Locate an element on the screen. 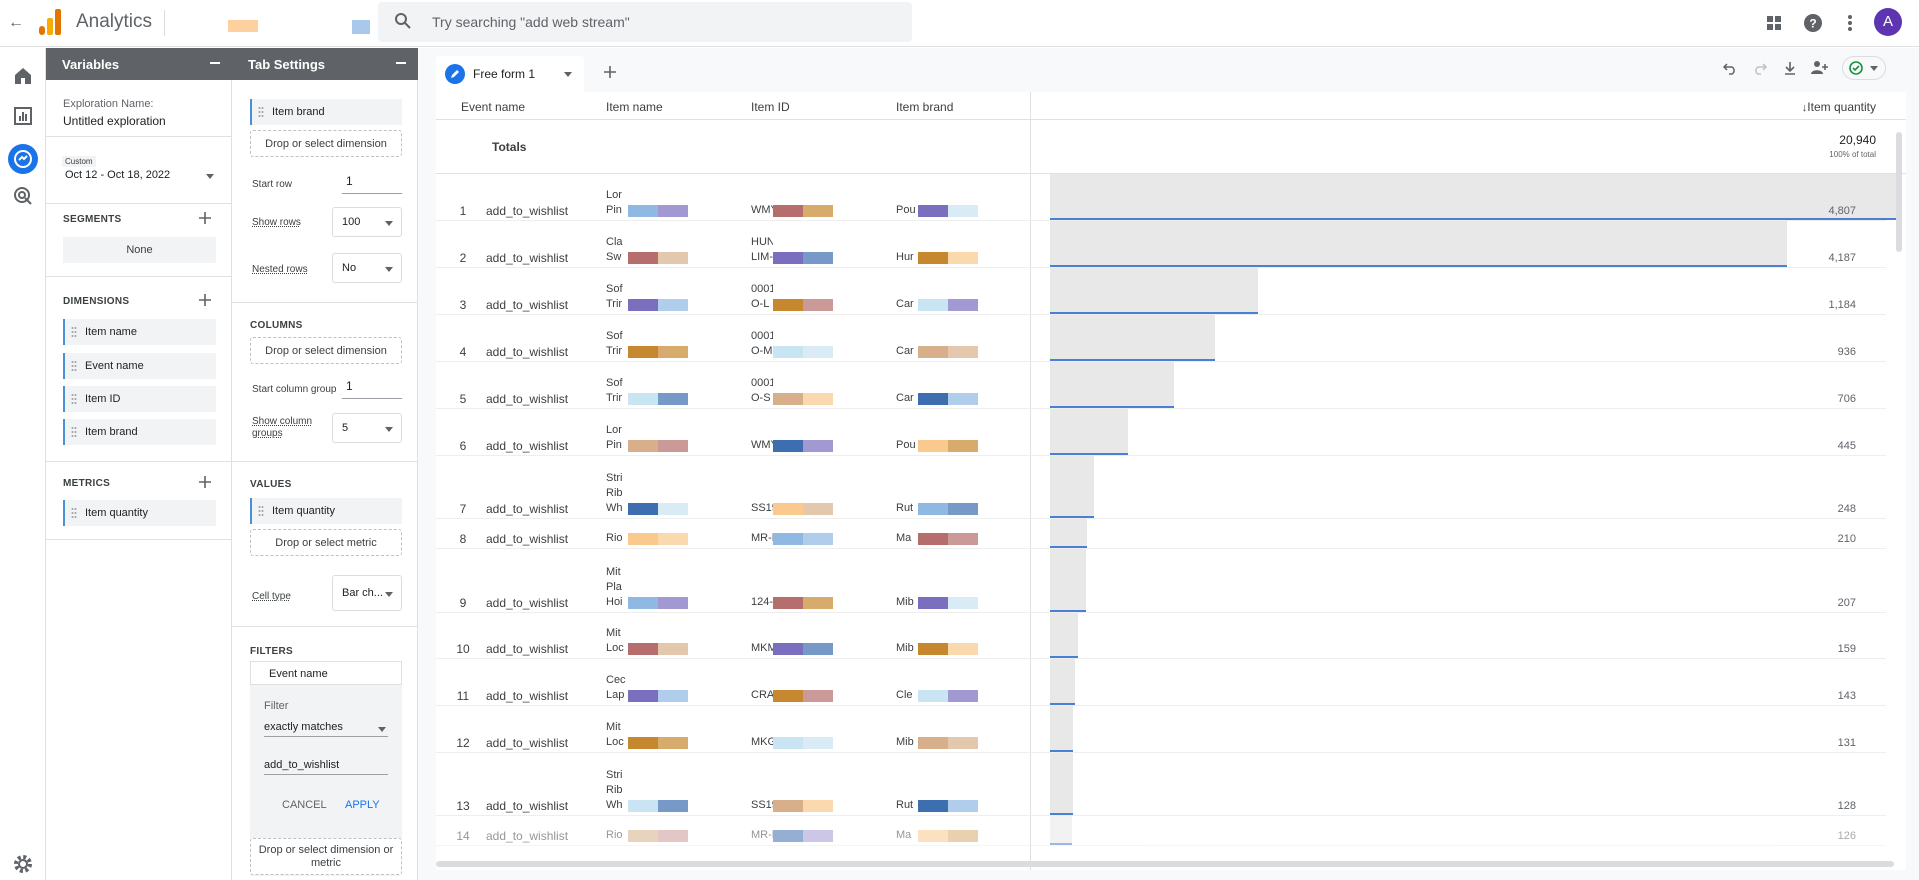 The height and width of the screenshot is (880, 1919). table-row: 7 add_to_wishlist Stri Rib Wh SS19 Rut 248 is located at coordinates (1161, 487).